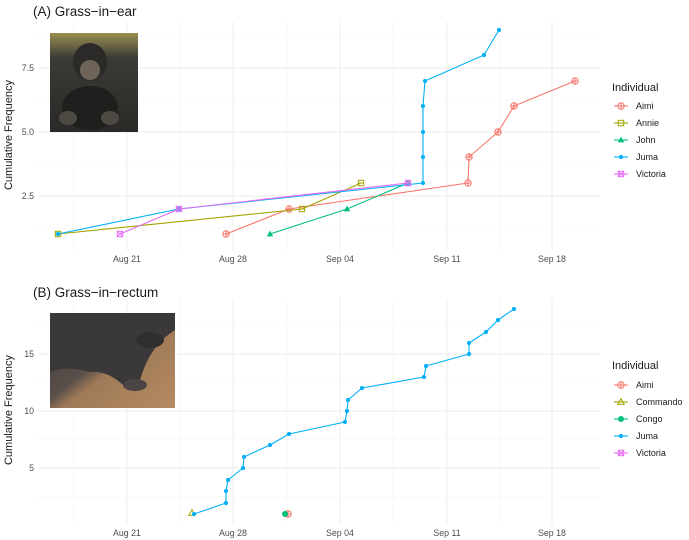 The image size is (689, 540). I want to click on legend-item-john: John, so click(635, 140).